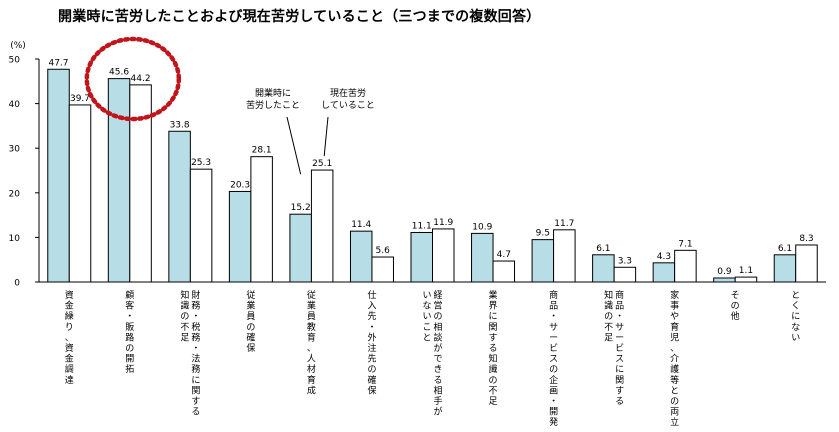  Describe the element at coordinates (482, 227) in the screenshot. I see `data-label: 10.9` at that location.